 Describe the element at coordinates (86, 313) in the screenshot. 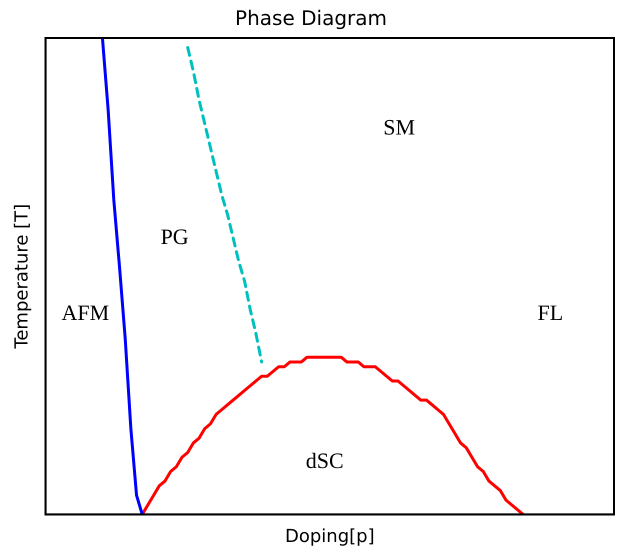

I see `annotation: AFM` at that location.